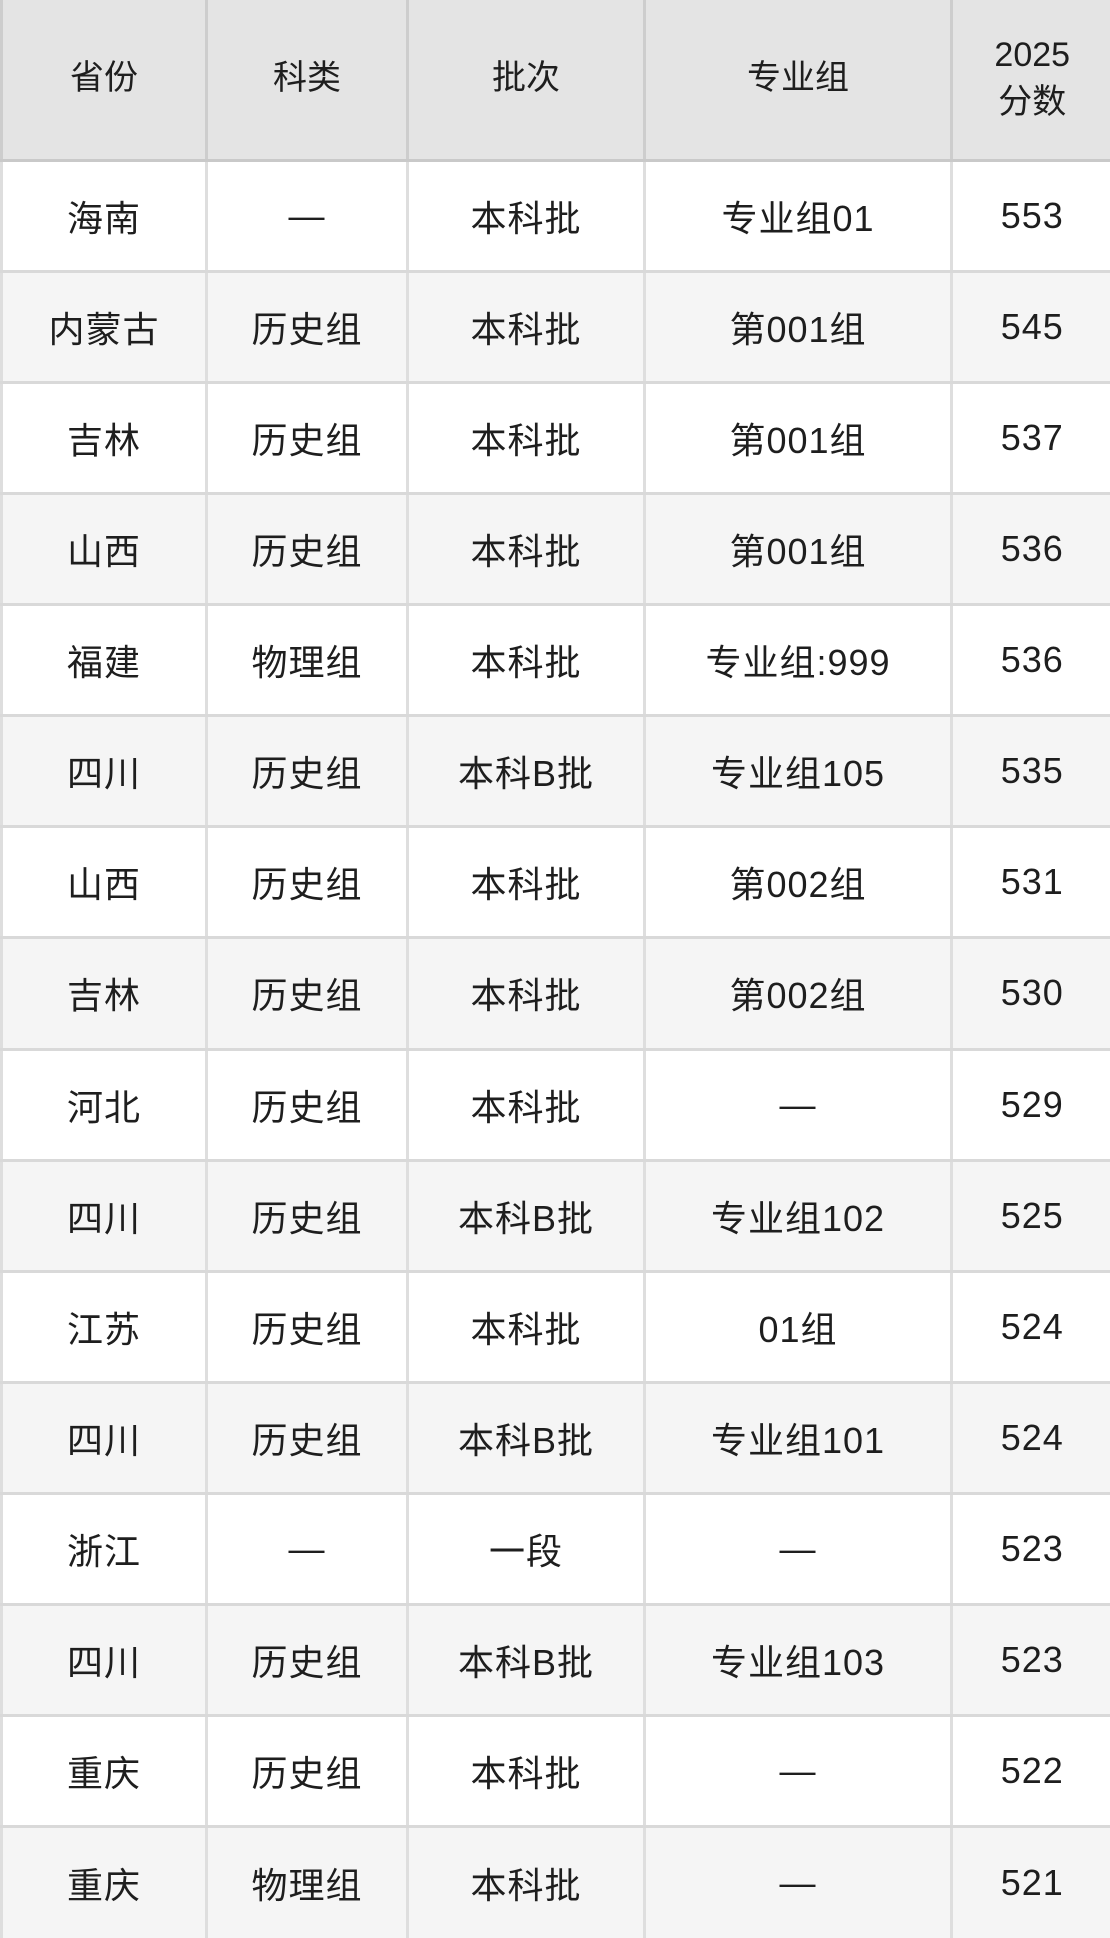  I want to click on cell-province: 江苏, so click(104, 1327).